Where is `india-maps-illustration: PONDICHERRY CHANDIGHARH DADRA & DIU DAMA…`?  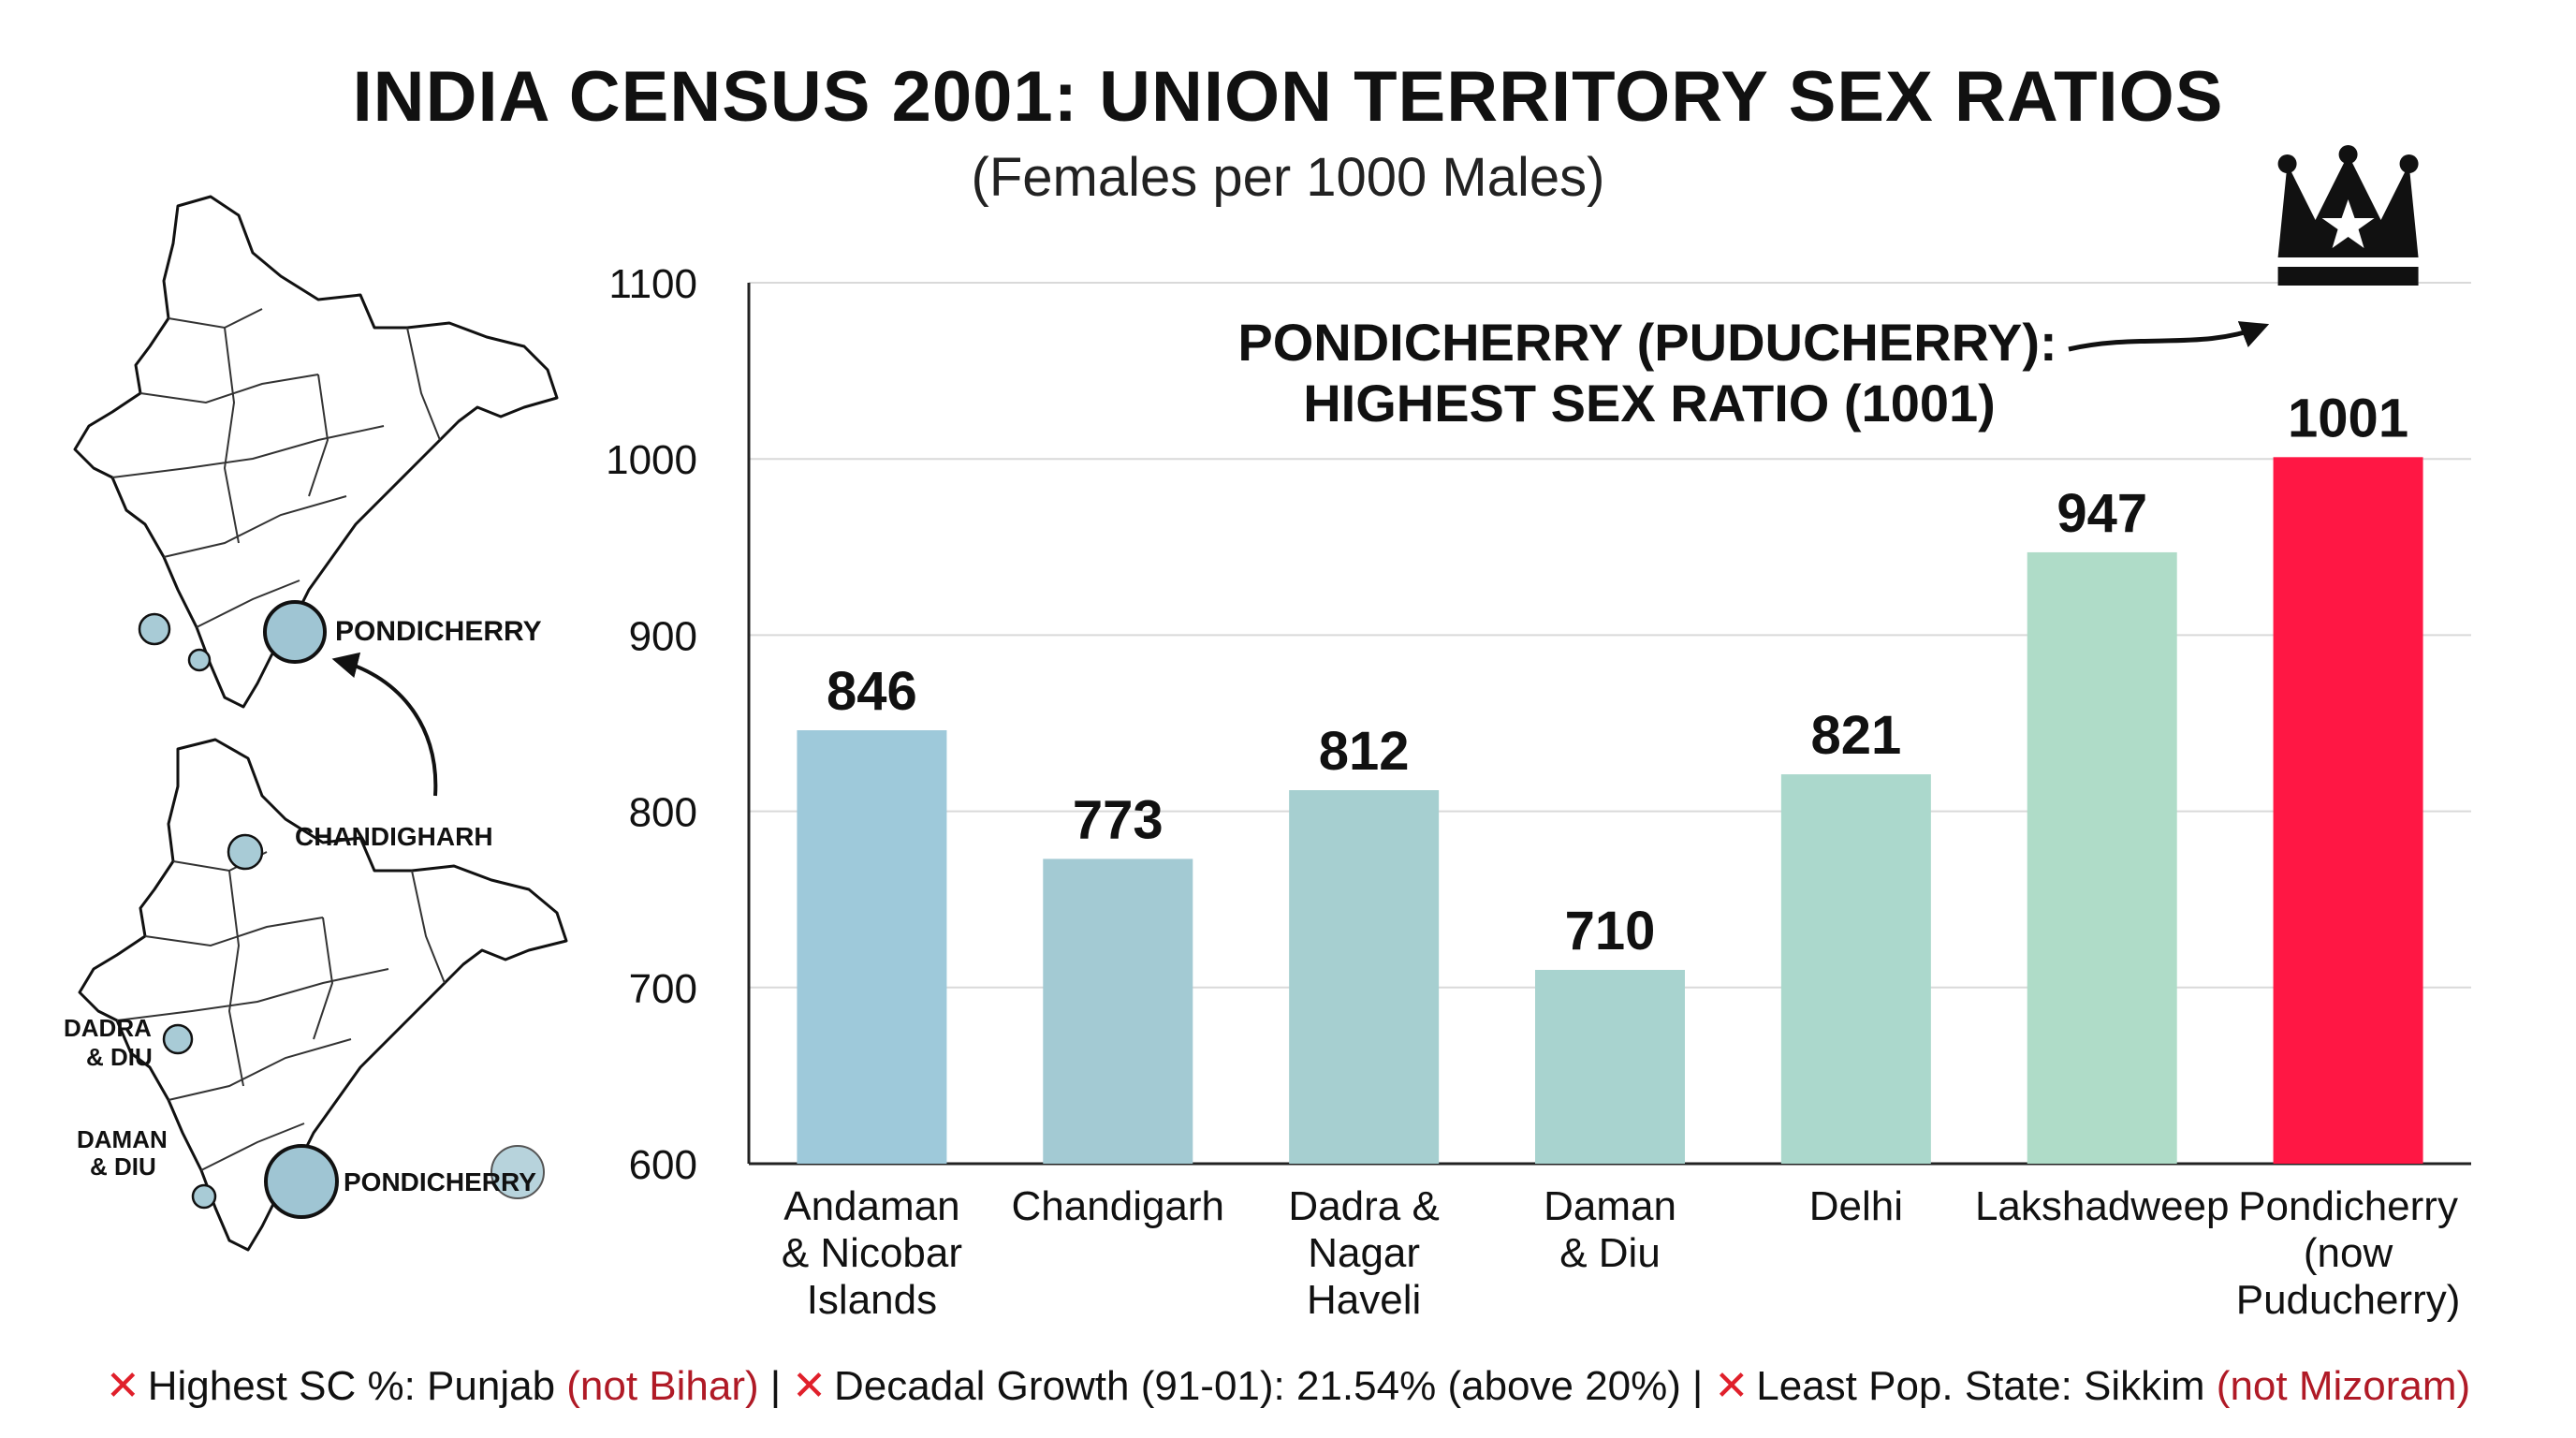 india-maps-illustration: PONDICHERRY CHANDIGHARH DADRA & DIU DAMA… is located at coordinates (316, 723).